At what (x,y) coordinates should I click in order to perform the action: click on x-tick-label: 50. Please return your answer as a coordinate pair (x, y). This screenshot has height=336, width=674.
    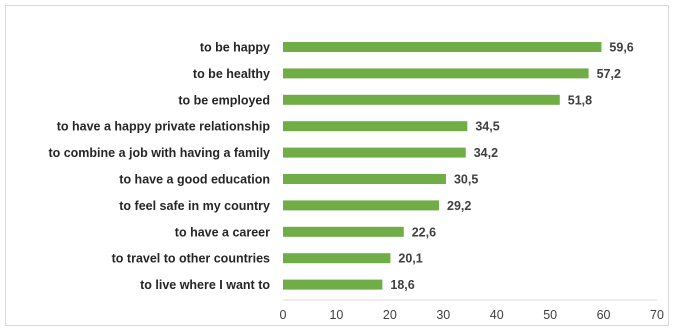
    Looking at the image, I should click on (550, 315).